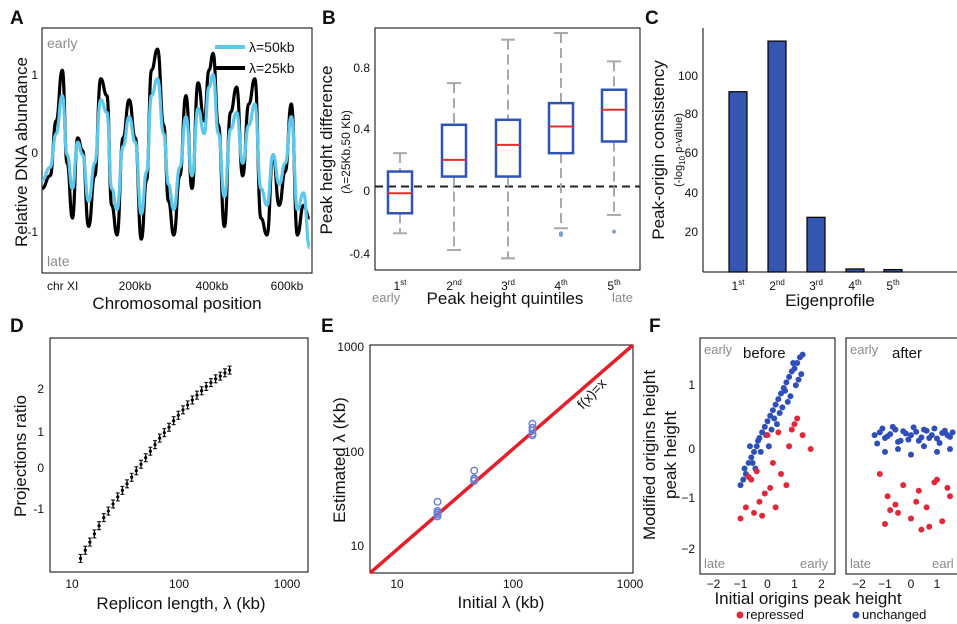 The height and width of the screenshot is (624, 957). Describe the element at coordinates (72, 584) in the screenshot. I see `panel-d-xtick-10: 10` at that location.